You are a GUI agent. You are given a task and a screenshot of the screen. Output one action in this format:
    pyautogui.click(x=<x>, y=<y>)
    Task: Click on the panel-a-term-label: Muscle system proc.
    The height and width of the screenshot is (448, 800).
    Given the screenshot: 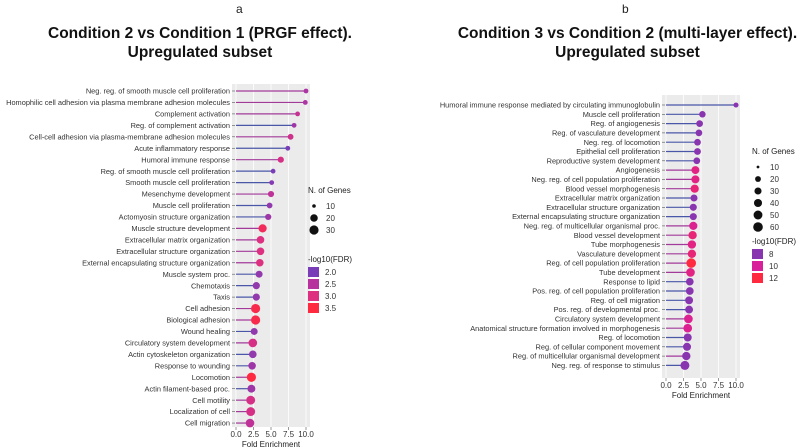 What is the action you would take?
    pyautogui.click(x=196, y=274)
    